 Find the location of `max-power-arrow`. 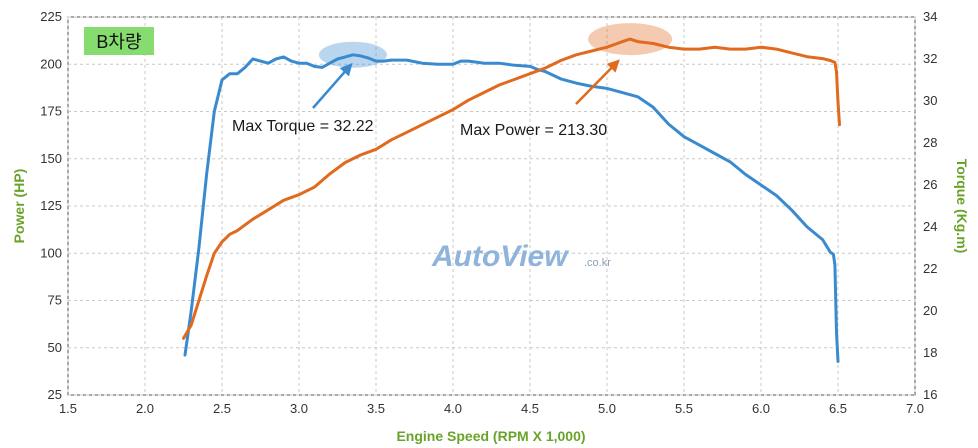

max-power-arrow is located at coordinates (597, 82).